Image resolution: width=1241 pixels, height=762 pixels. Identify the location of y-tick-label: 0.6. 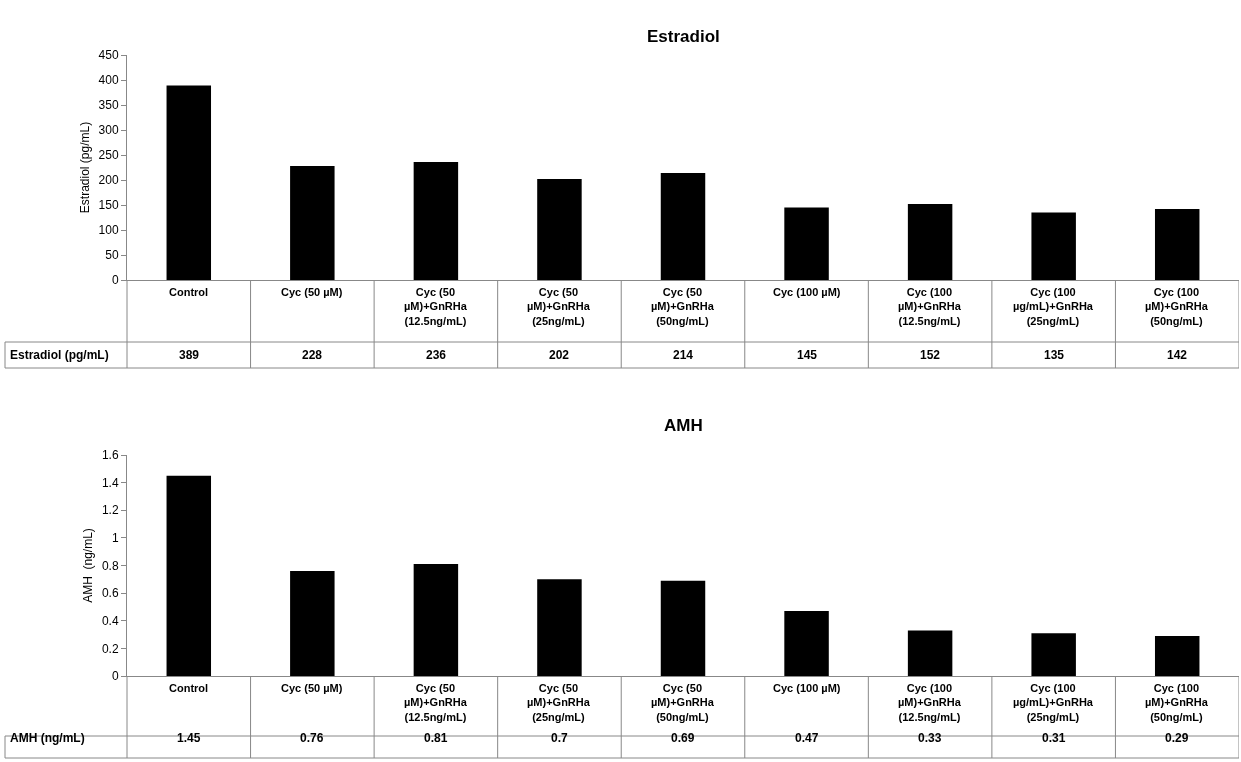
(110, 593).